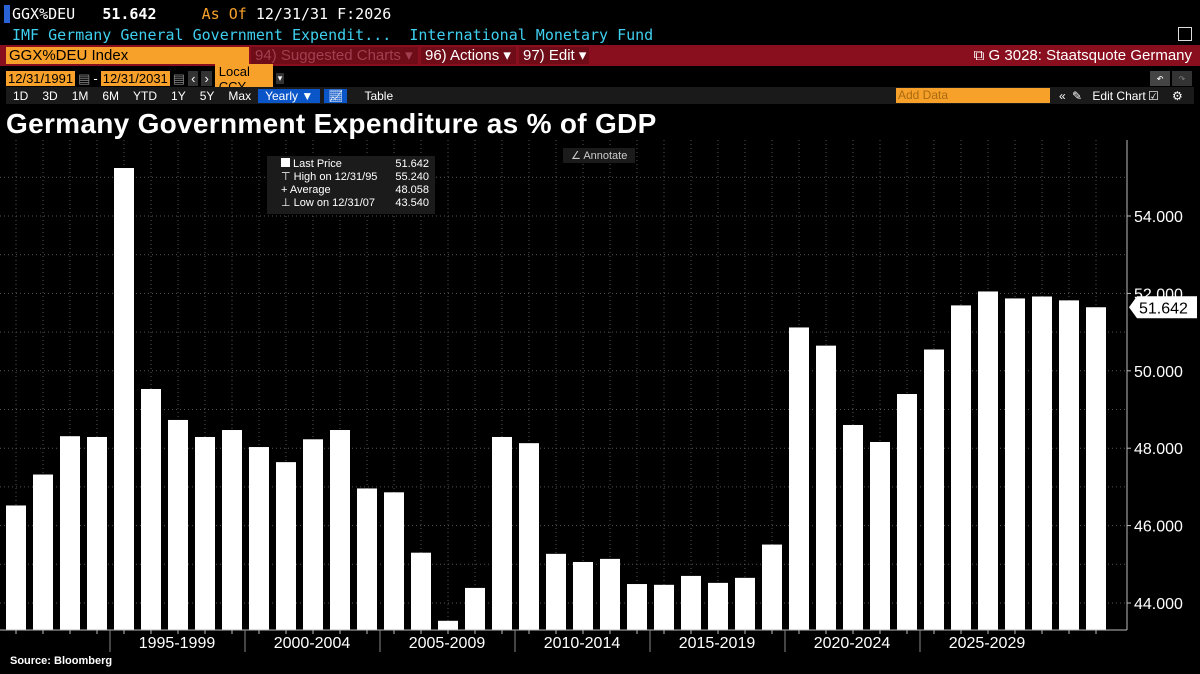 This screenshot has width=1200, height=674. Describe the element at coordinates (240, 95) in the screenshot. I see `period-max: Max` at that location.